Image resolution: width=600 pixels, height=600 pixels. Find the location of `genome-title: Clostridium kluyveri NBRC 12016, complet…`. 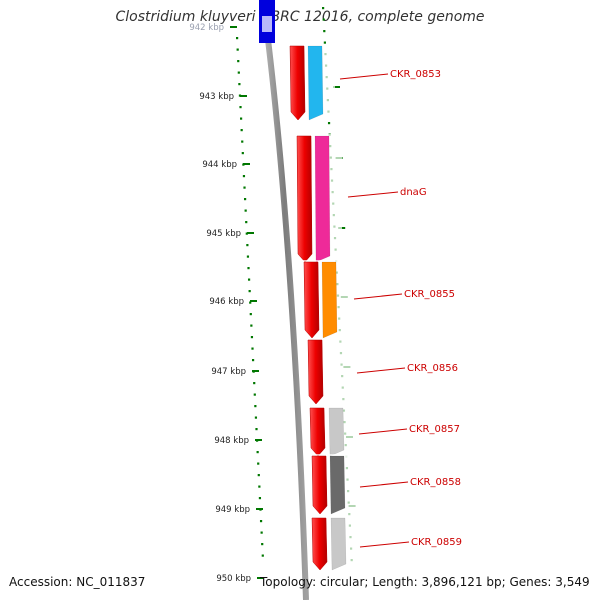

genome-title: Clostridium kluyveri NBRC 12016, complet… is located at coordinates (300, 17).